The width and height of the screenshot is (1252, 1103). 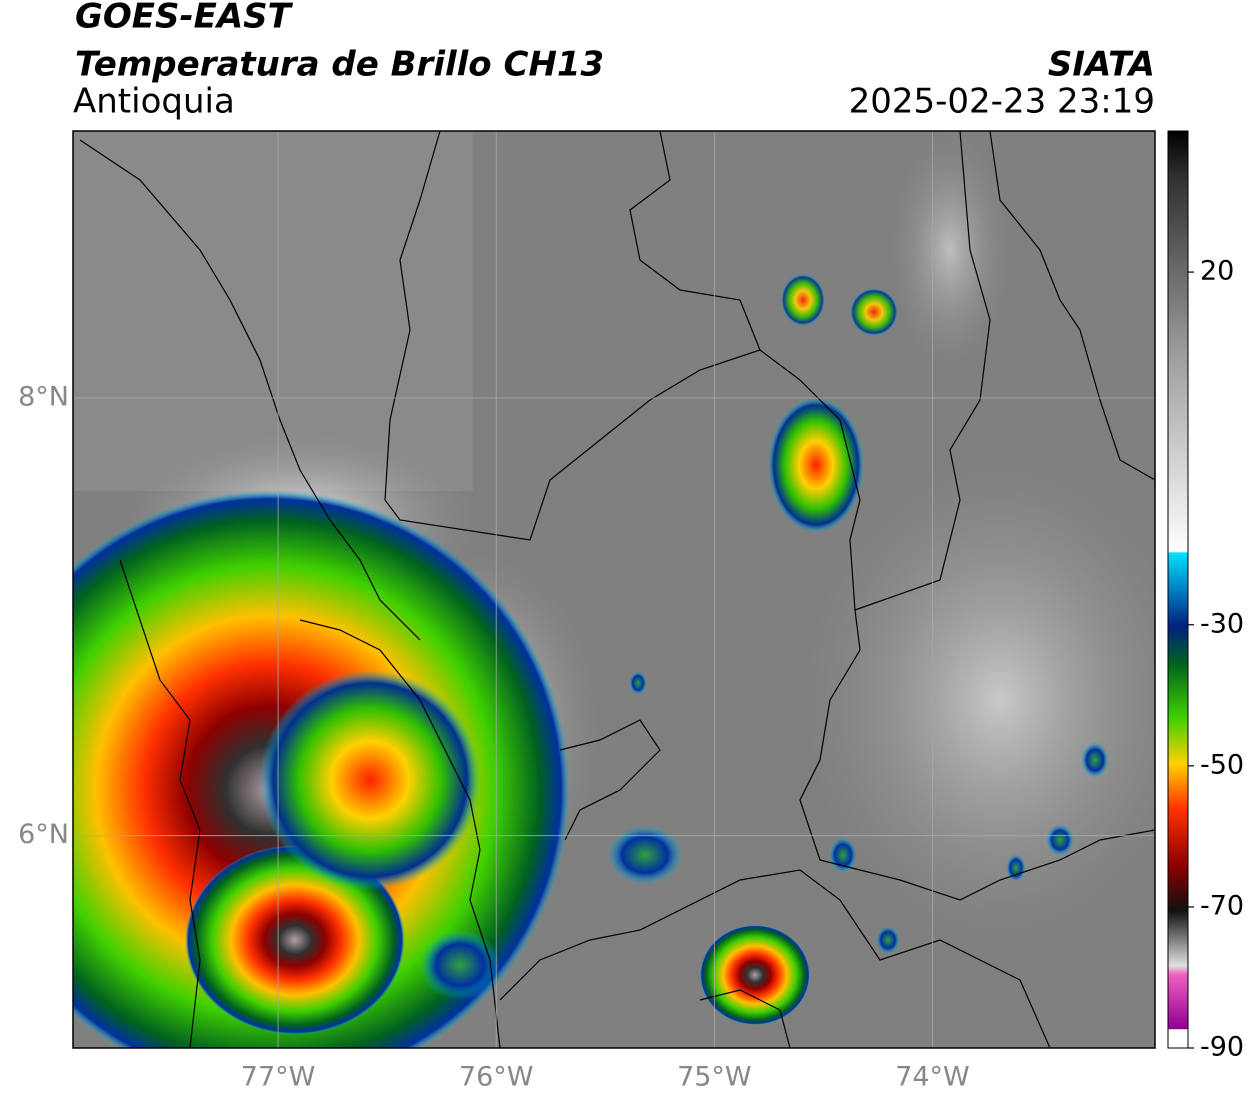 What do you see at coordinates (339, 65) in the screenshot?
I see `subtitle: Temperatura de Brillo CH13` at bounding box center [339, 65].